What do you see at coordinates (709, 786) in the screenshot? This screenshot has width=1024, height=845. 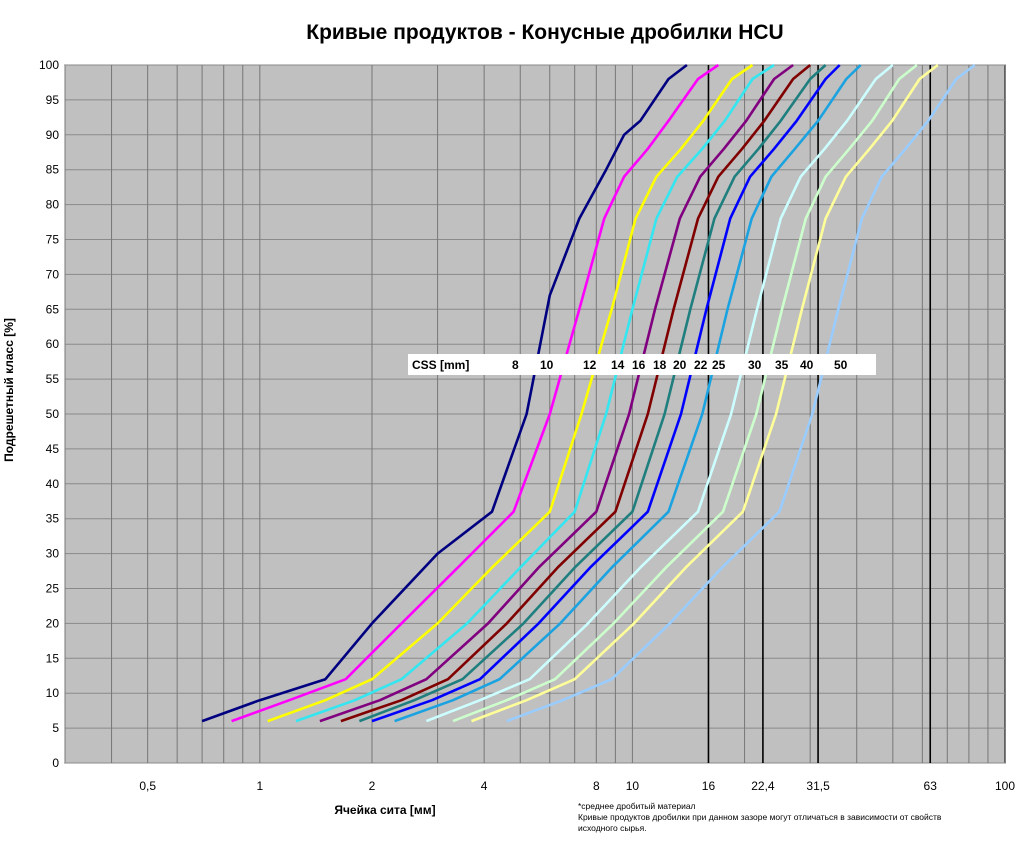 I see `x-tick-label: 16` at bounding box center [709, 786].